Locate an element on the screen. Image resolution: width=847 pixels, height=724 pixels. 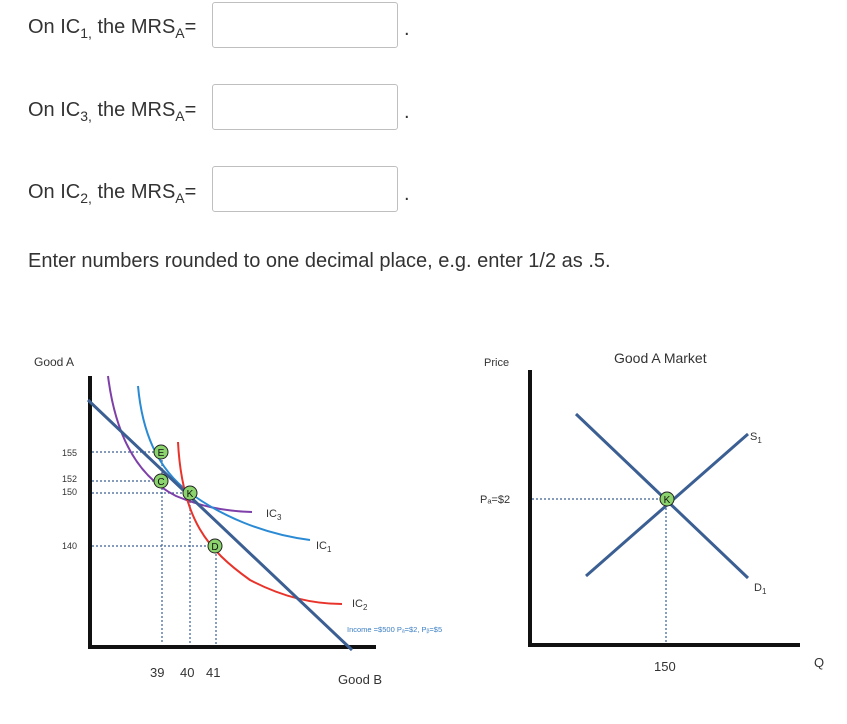
point-e: E is located at coordinates (161, 452).